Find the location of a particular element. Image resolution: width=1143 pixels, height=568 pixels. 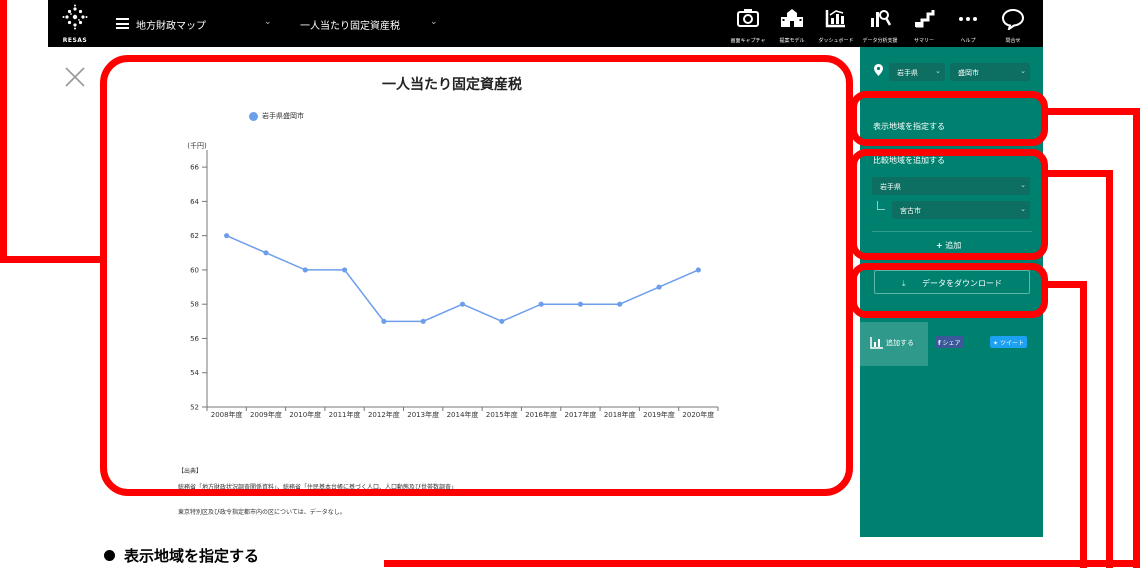

caption: 表示地域を指定する is located at coordinates (181, 555).